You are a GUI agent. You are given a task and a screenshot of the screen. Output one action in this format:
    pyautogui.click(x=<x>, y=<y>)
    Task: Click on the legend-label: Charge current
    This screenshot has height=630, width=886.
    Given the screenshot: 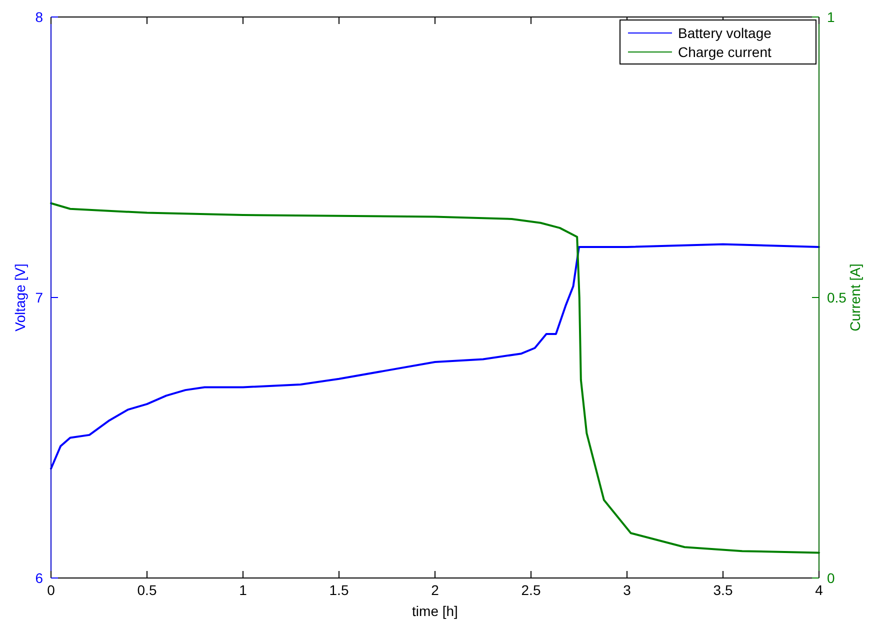 What is the action you would take?
    pyautogui.click(x=725, y=52)
    